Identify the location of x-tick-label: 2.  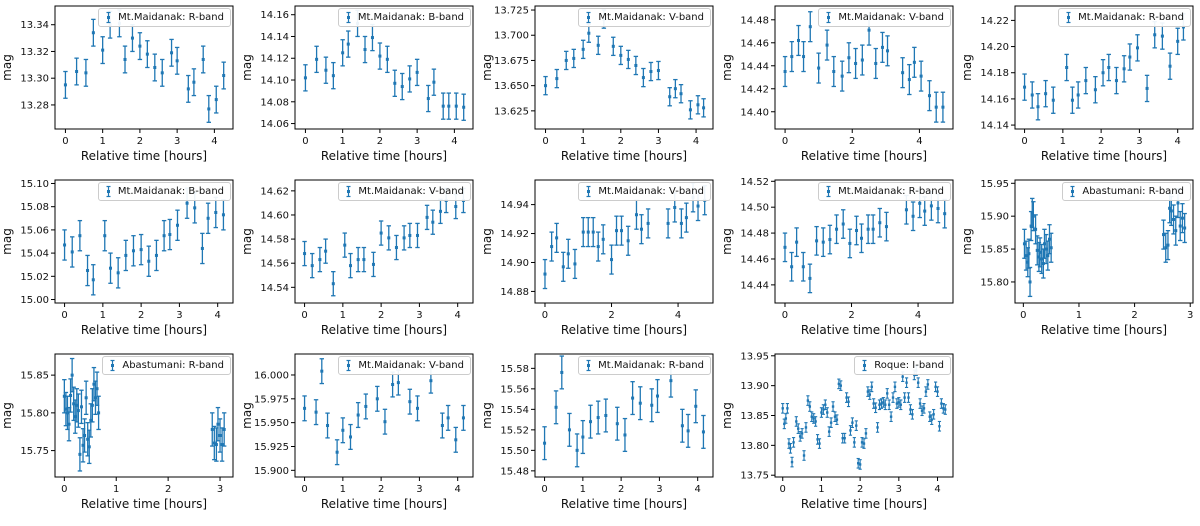
(140, 141).